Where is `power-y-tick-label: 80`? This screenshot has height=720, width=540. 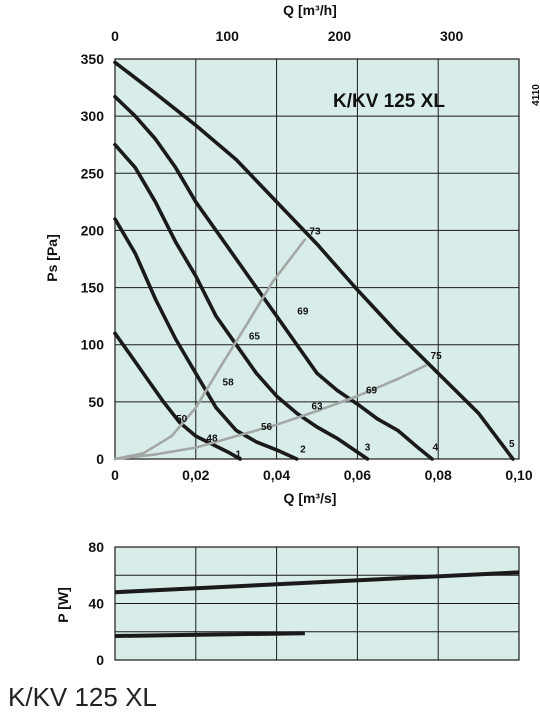
power-y-tick-label: 80 is located at coordinates (96, 547).